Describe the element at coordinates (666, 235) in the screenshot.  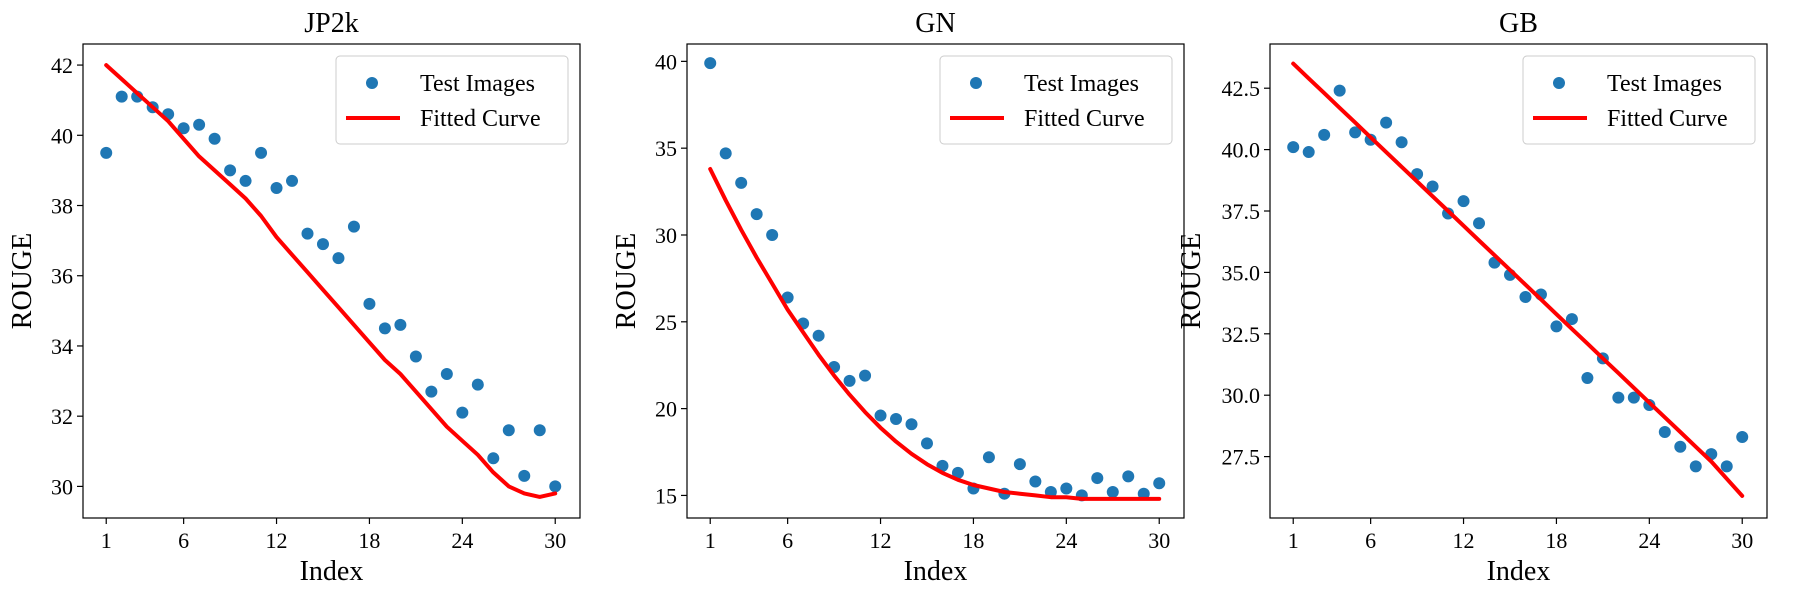
I see `y-tick-label: 30` at that location.